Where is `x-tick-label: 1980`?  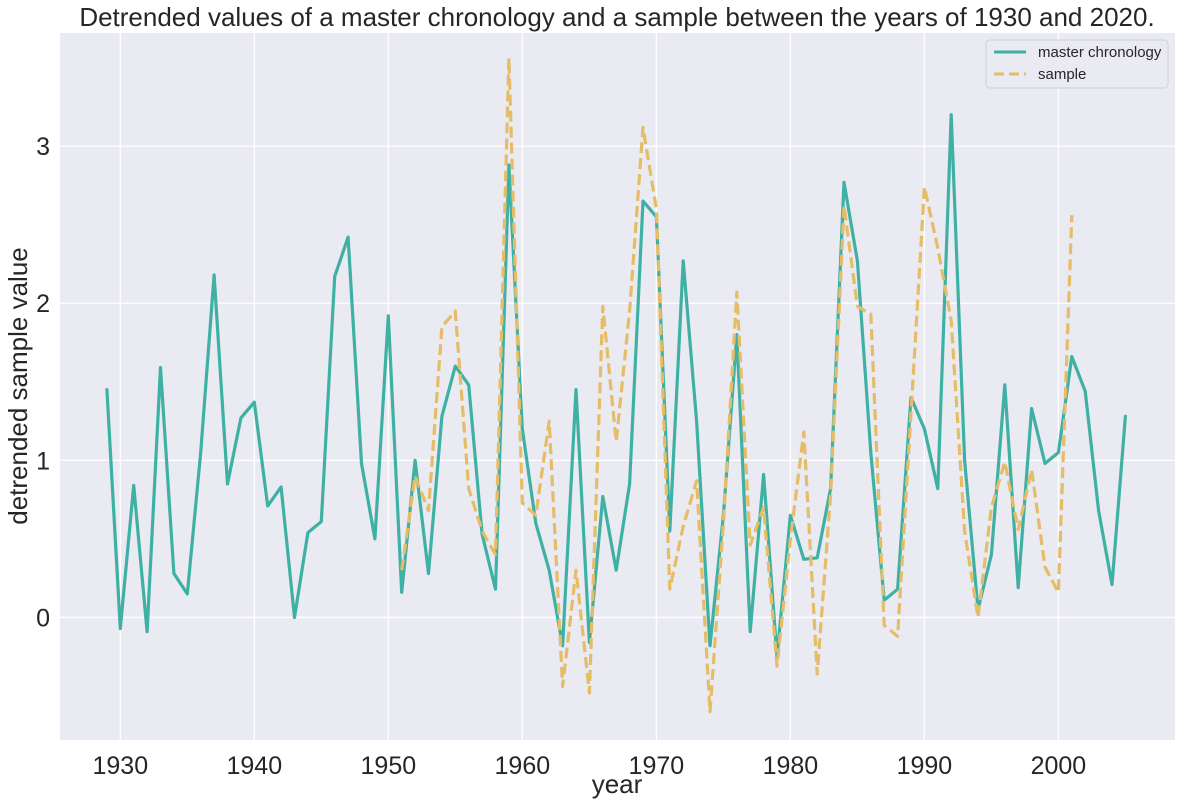 x-tick-label: 1980 is located at coordinates (791, 766).